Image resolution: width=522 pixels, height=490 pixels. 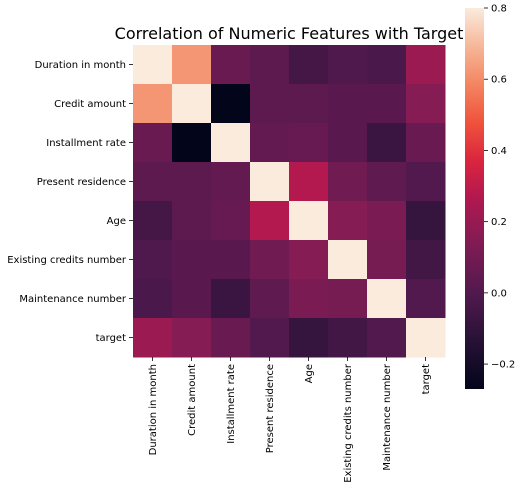 What do you see at coordinates (474, 198) in the screenshot?
I see `colorbar-gradient` at bounding box center [474, 198].